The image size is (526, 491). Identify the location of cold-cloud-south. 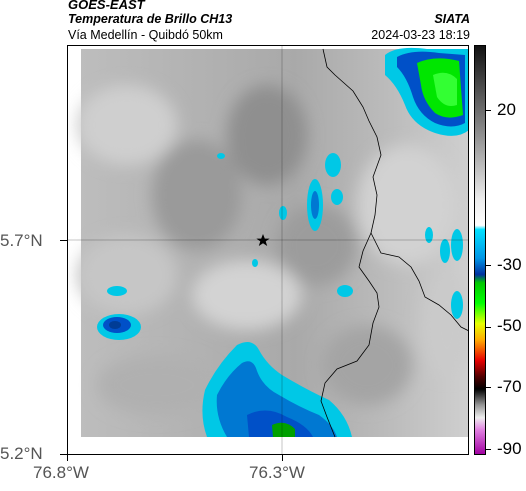
(277, 389).